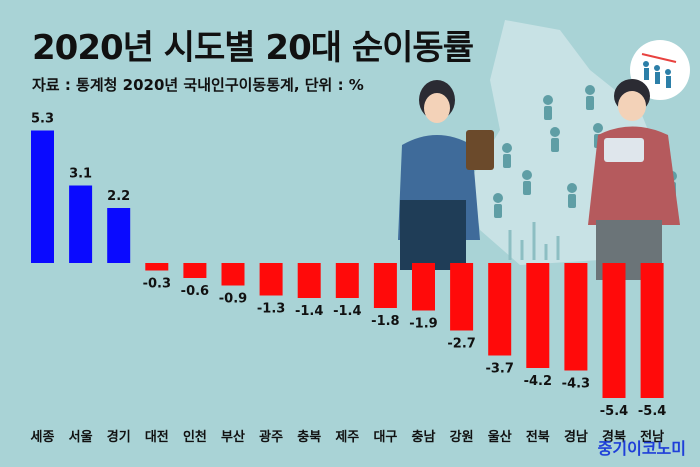 Image resolution: width=700 pixels, height=467 pixels. What do you see at coordinates (42, 119) in the screenshot?
I see `value-label-세종: 5.3` at bounding box center [42, 119].